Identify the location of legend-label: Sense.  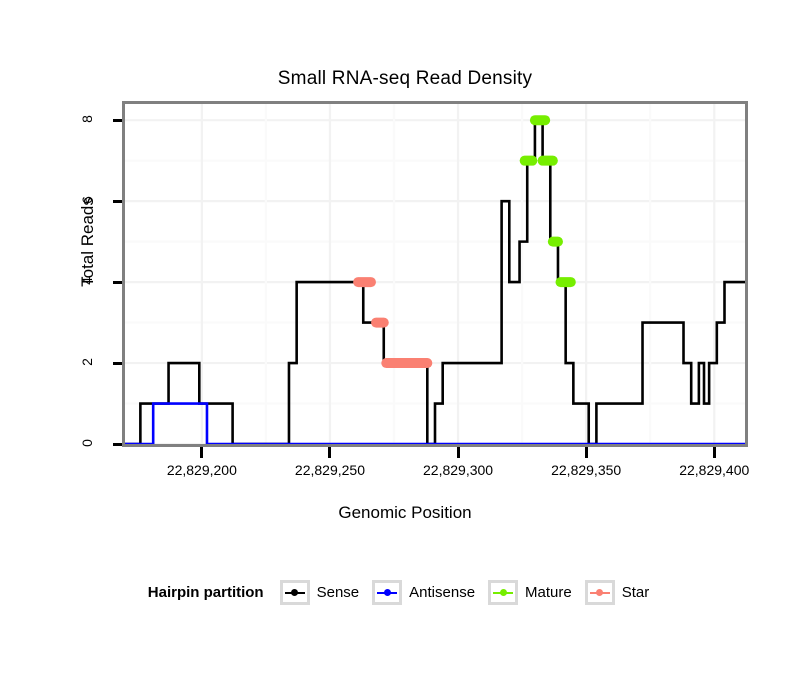
(338, 592).